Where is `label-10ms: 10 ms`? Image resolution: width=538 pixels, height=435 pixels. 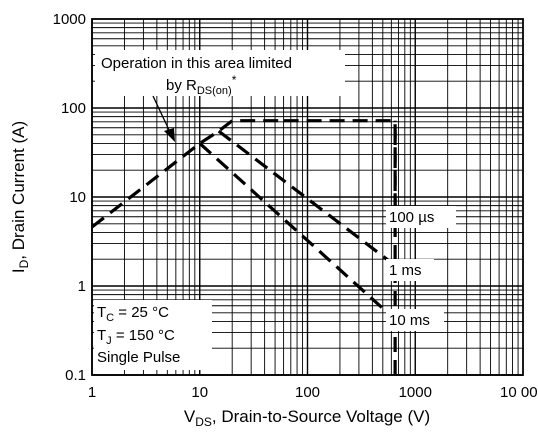
label-10ms: 10 ms is located at coordinates (409, 320).